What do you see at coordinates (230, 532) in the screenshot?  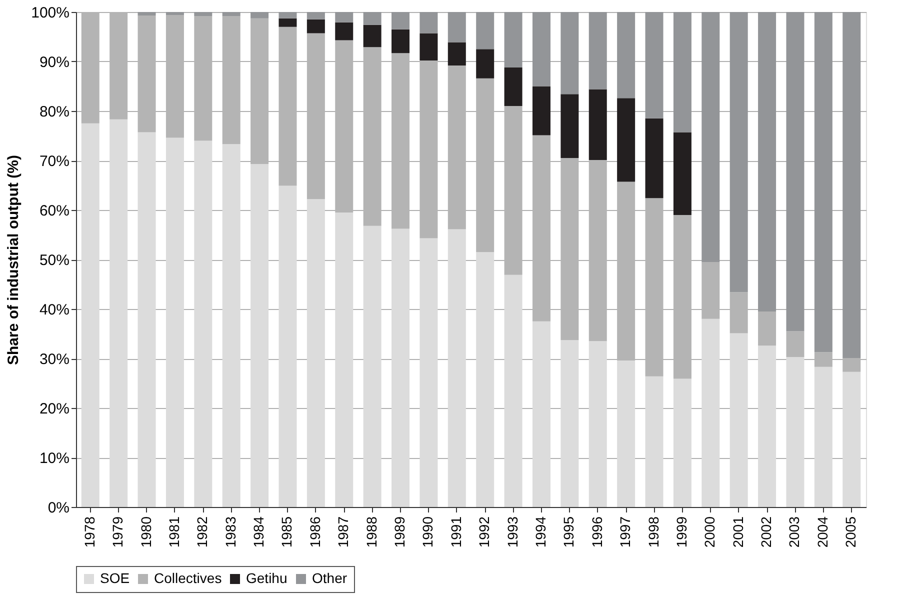 I see `x-tick-label: 1983` at bounding box center [230, 532].